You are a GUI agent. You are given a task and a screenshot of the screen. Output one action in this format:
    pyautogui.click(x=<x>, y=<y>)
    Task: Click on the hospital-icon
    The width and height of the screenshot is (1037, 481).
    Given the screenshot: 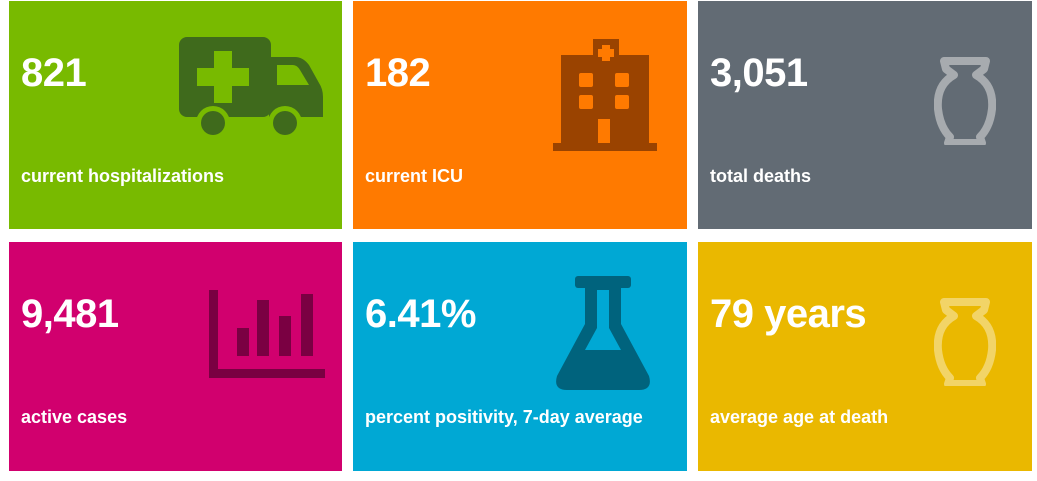 What is the action you would take?
    pyautogui.click(x=605, y=95)
    